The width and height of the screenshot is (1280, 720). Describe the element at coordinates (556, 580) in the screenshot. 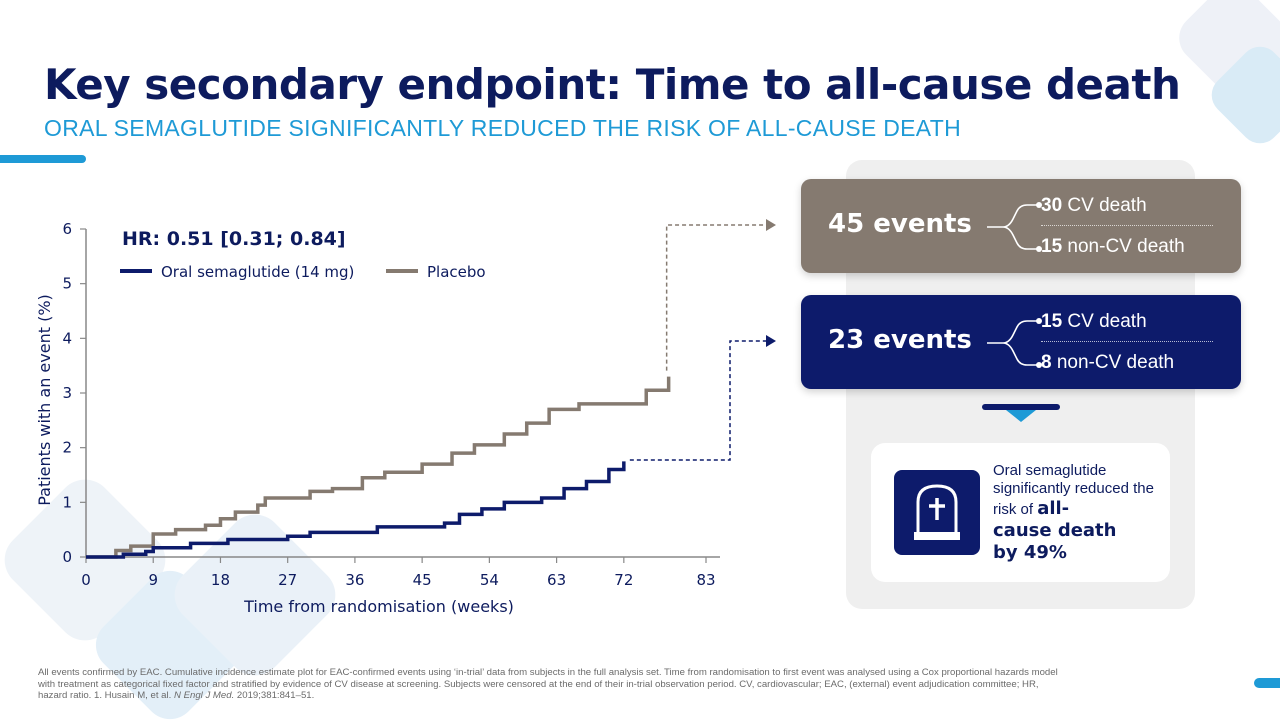

I see `x-tick-label: 63` at that location.